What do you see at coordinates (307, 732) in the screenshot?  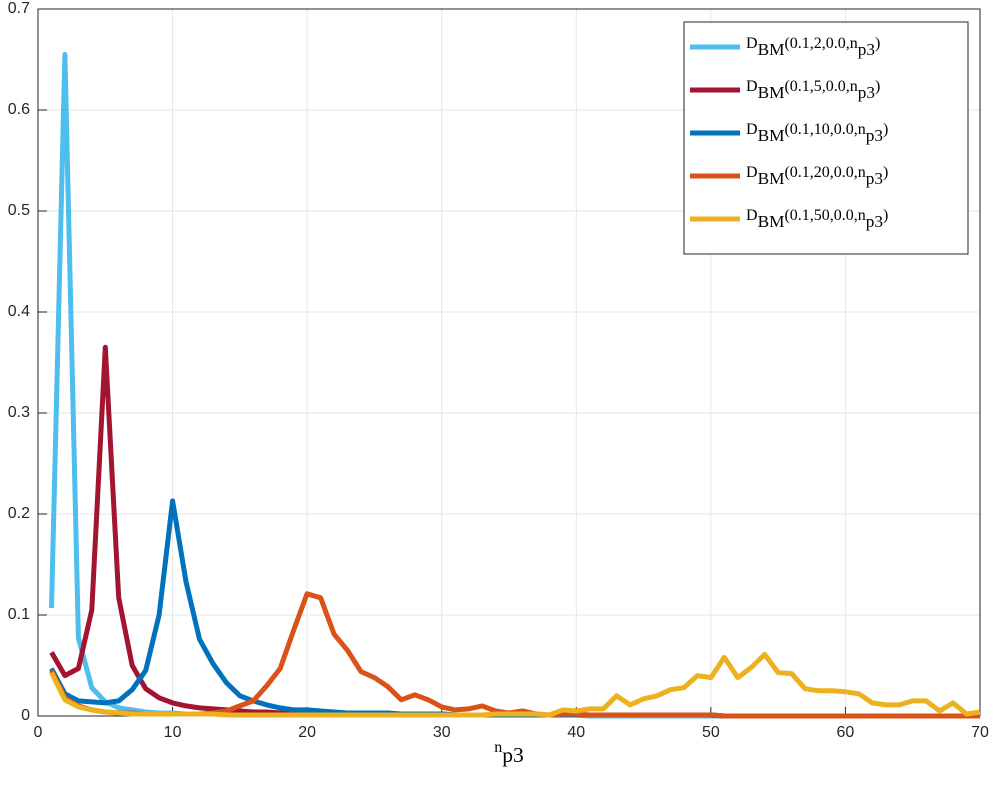 I see `x-tick-label: 20` at bounding box center [307, 732].